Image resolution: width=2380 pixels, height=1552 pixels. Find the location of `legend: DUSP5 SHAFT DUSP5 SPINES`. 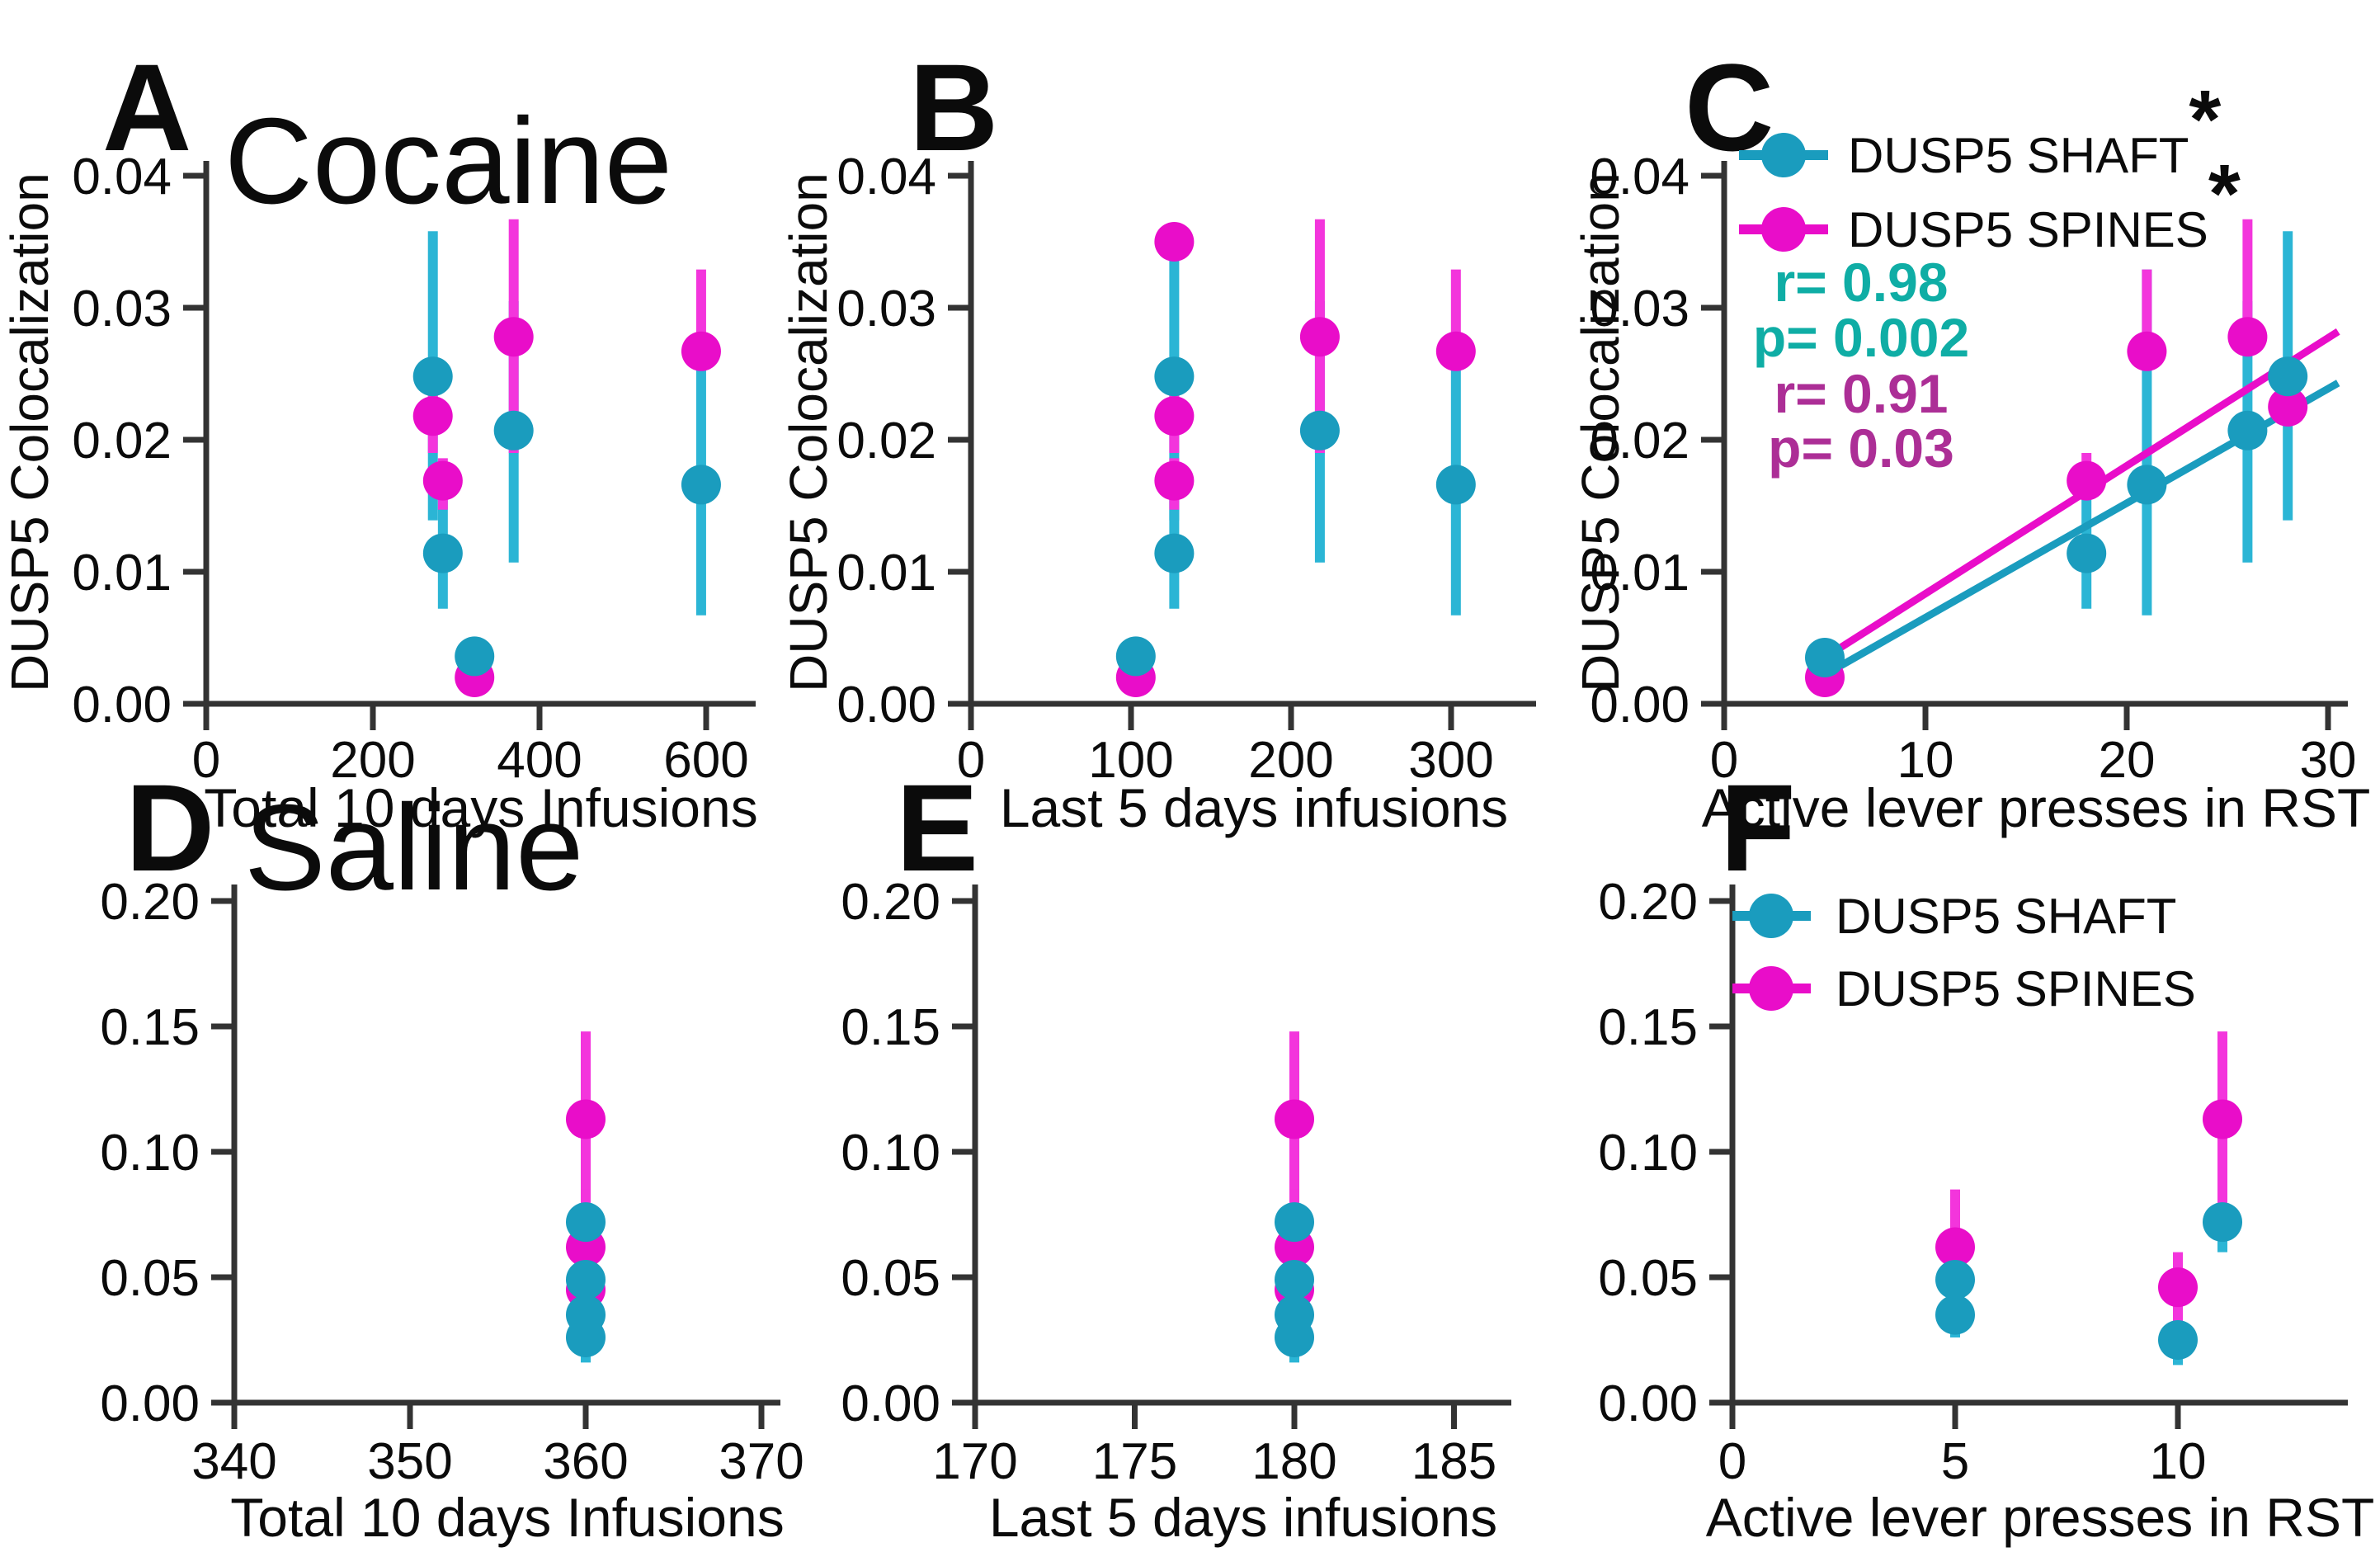

legend: DUSP5 SHAFT DUSP5 SPINES is located at coordinates (1964, 953).